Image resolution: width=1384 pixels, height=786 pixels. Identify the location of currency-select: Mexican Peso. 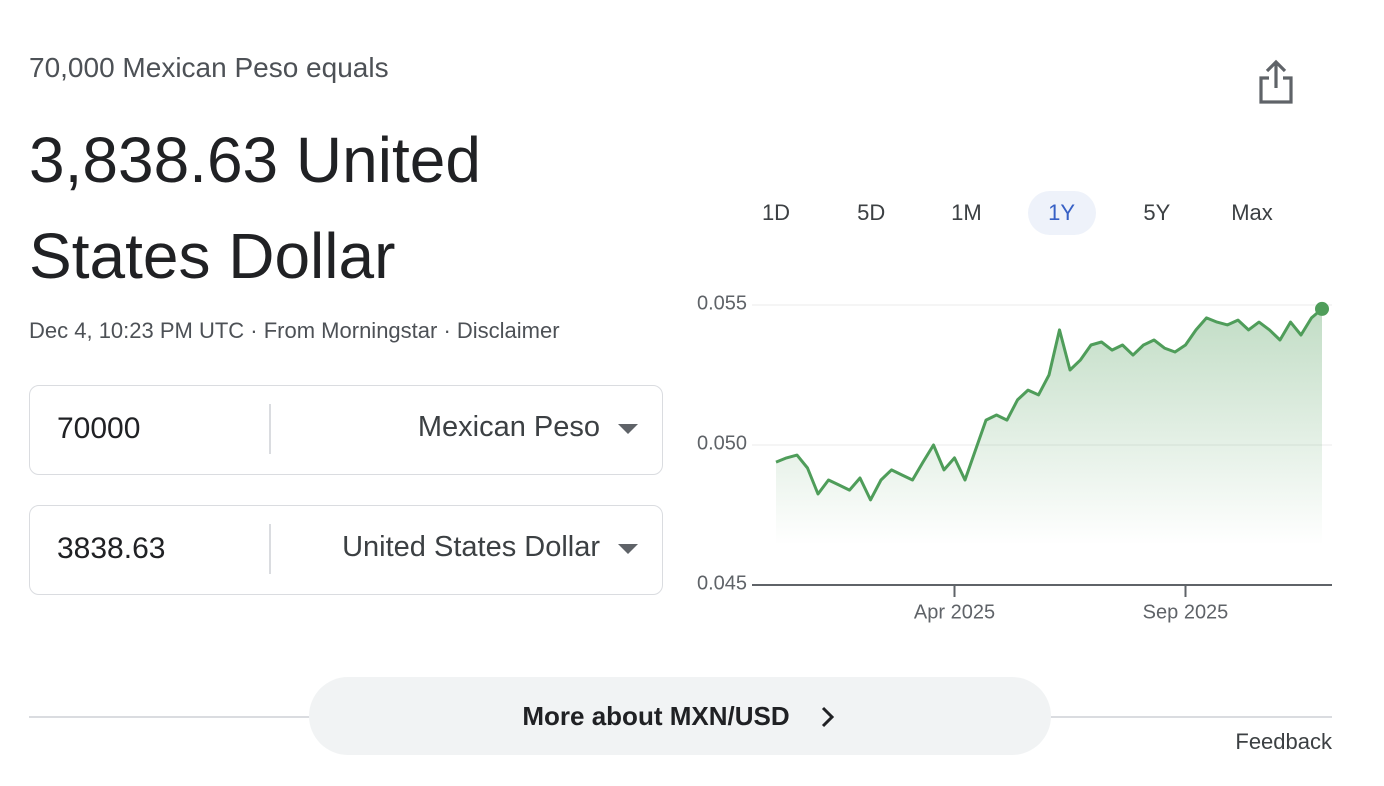
(508, 427).